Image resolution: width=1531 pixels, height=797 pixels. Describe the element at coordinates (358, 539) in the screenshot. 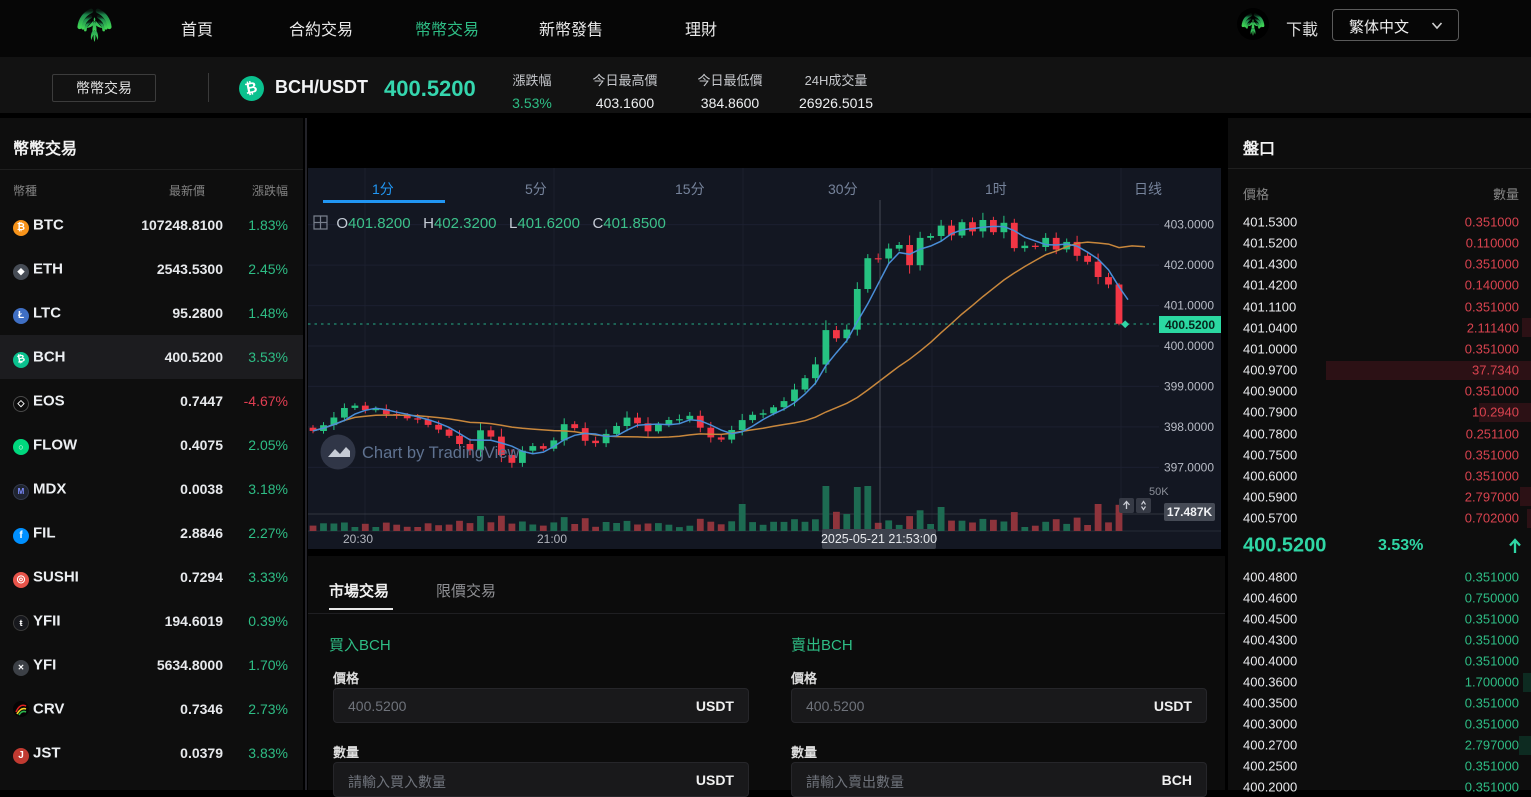

I see `svg-text: 20:30` at that location.